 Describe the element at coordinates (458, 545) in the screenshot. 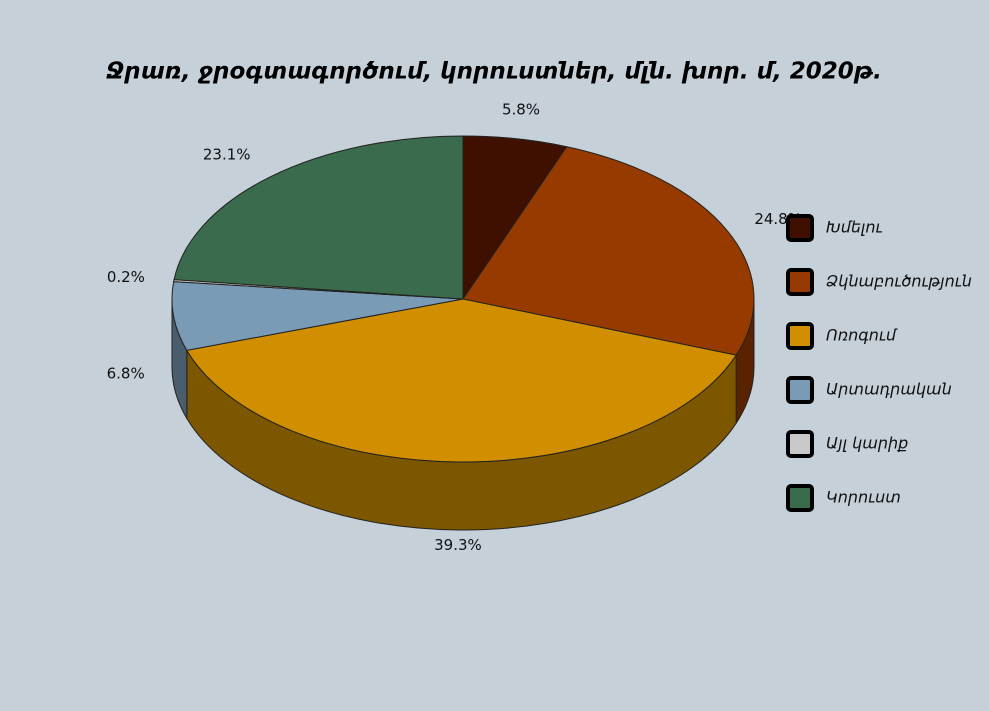

I see `value-label: 39.3%` at that location.